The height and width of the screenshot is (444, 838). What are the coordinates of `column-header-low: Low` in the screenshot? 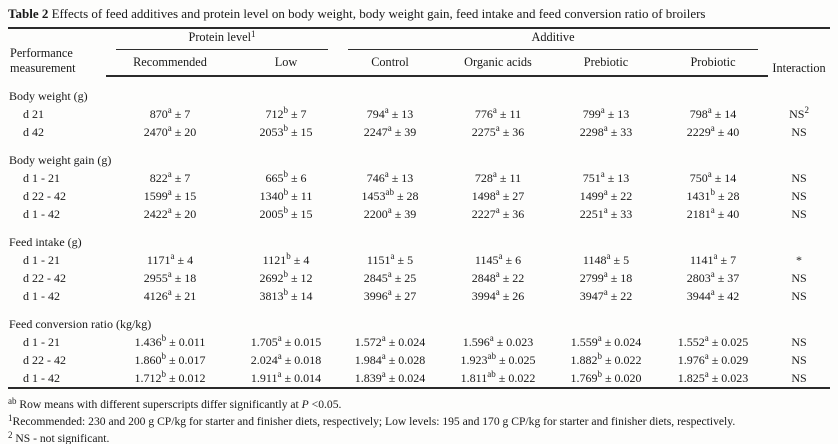 It's located at (286, 63).